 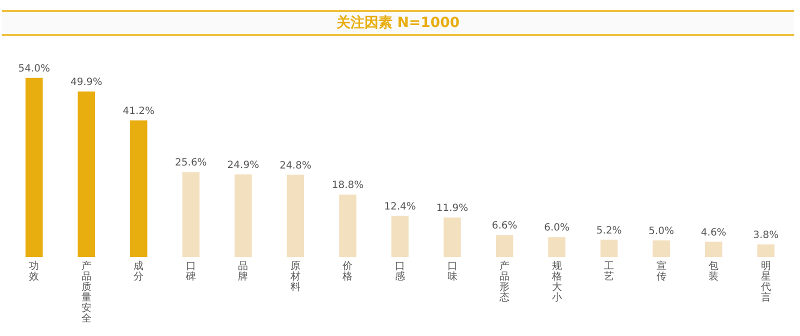 I want to click on data-label: 3.8%, so click(x=766, y=235).